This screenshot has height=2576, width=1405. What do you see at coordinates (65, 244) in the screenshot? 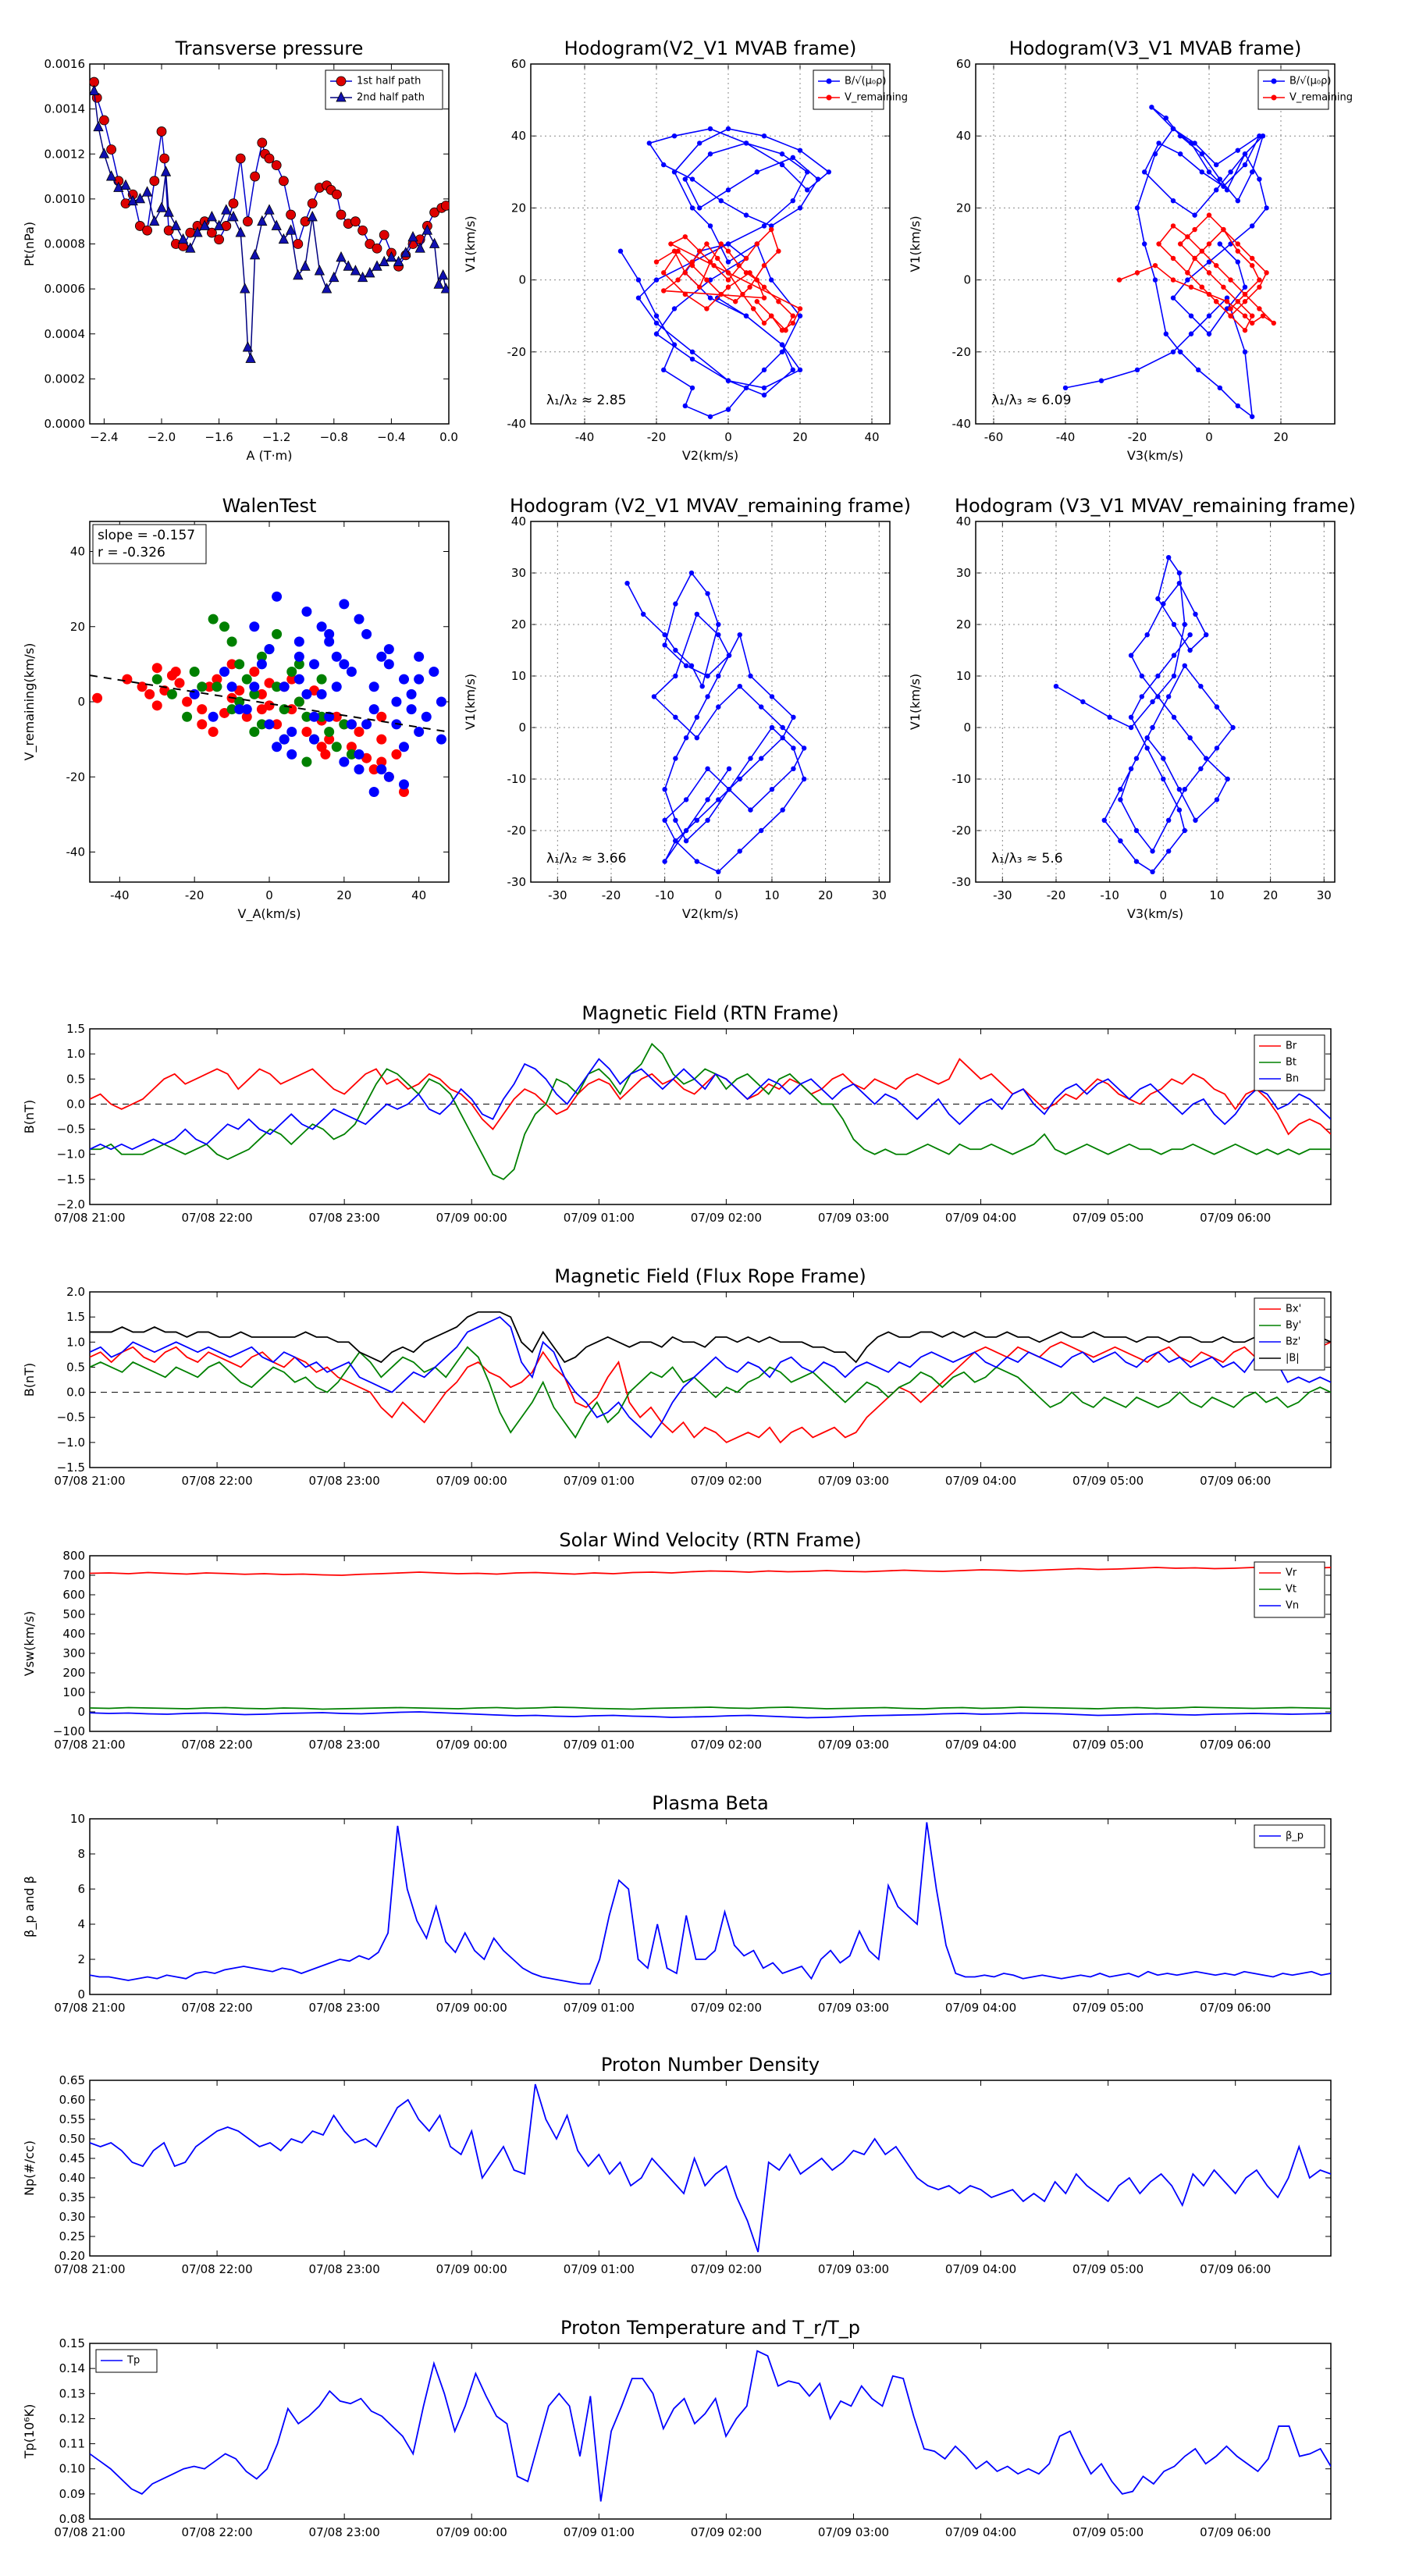
I see `y-tick-label: 0.0008` at bounding box center [65, 244].